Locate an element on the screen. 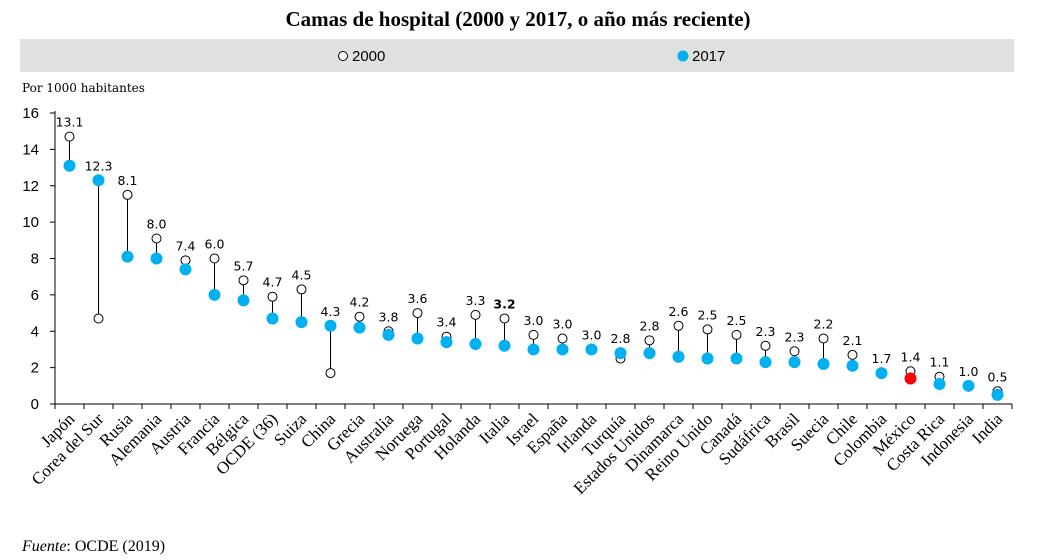 This screenshot has width=1037, height=560. data-label: 3.3 is located at coordinates (476, 300).